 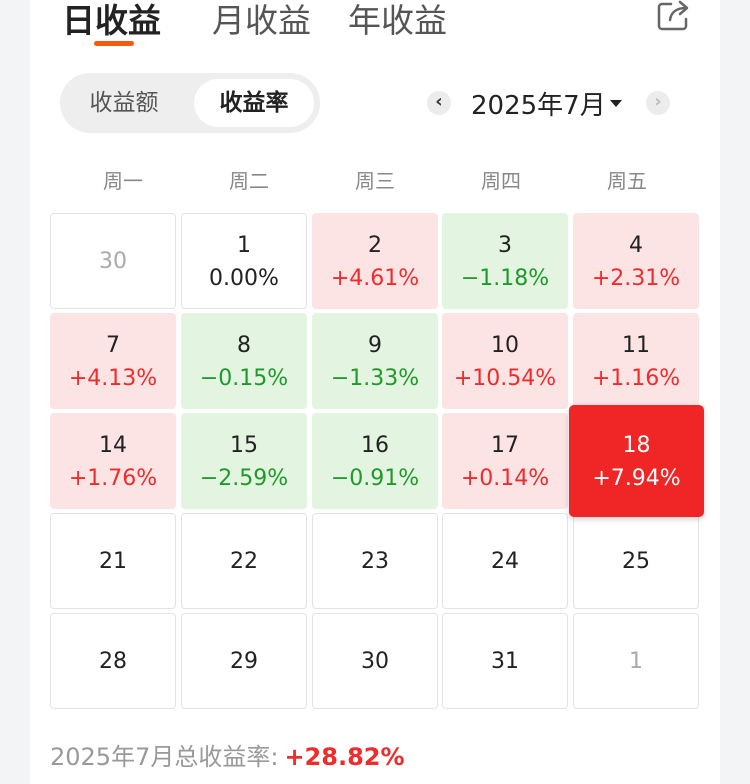 What do you see at coordinates (113, 378) in the screenshot?
I see `day-return-rate: +4.13%` at bounding box center [113, 378].